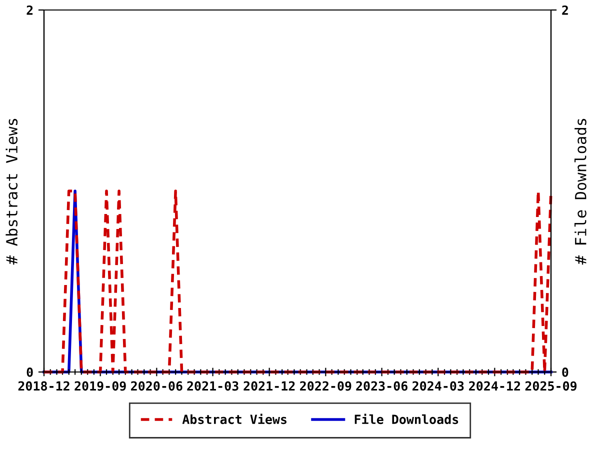 This screenshot has width=600, height=450. I want to click on y-axis-title: # Abstract Views, so click(12, 191).